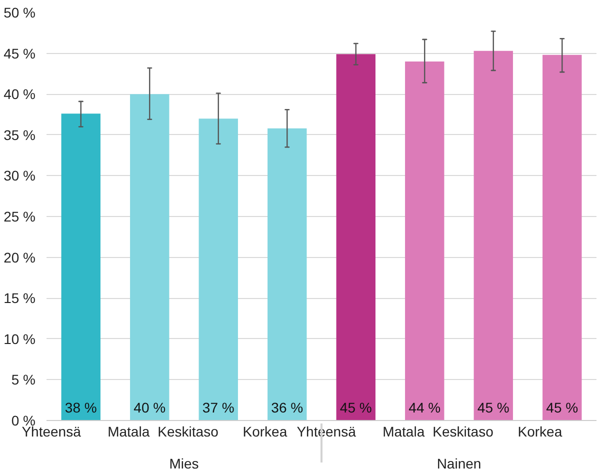 This screenshot has width=606, height=474. Describe the element at coordinates (20, 298) in the screenshot. I see `y-tick-label: 15 %` at that location.